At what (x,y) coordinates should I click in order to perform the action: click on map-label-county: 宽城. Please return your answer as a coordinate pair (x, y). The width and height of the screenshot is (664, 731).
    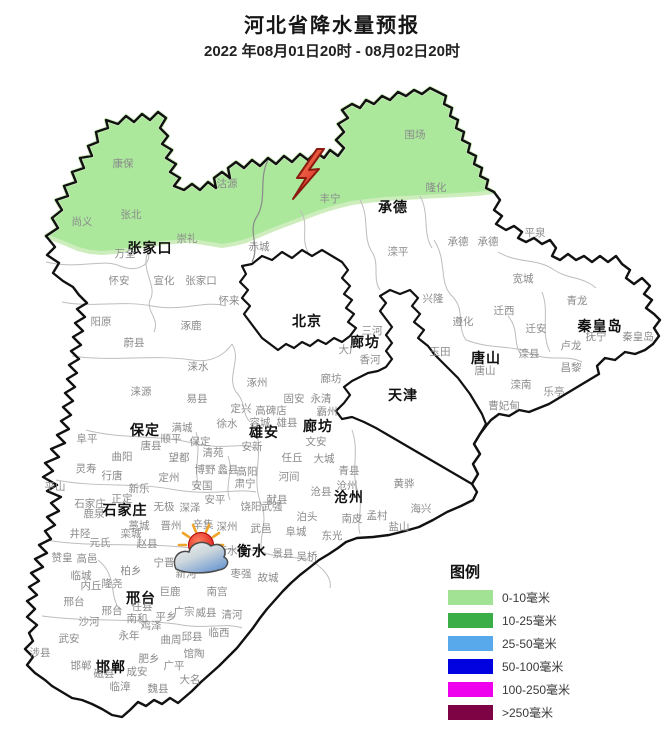
    Looking at the image, I should click on (523, 278).